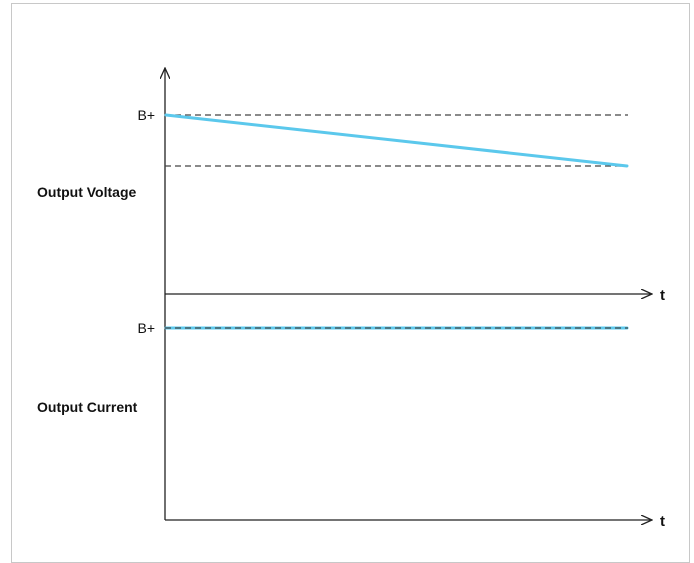 This screenshot has width=694, height=563. I want to click on current-time-label: t, so click(662, 521).